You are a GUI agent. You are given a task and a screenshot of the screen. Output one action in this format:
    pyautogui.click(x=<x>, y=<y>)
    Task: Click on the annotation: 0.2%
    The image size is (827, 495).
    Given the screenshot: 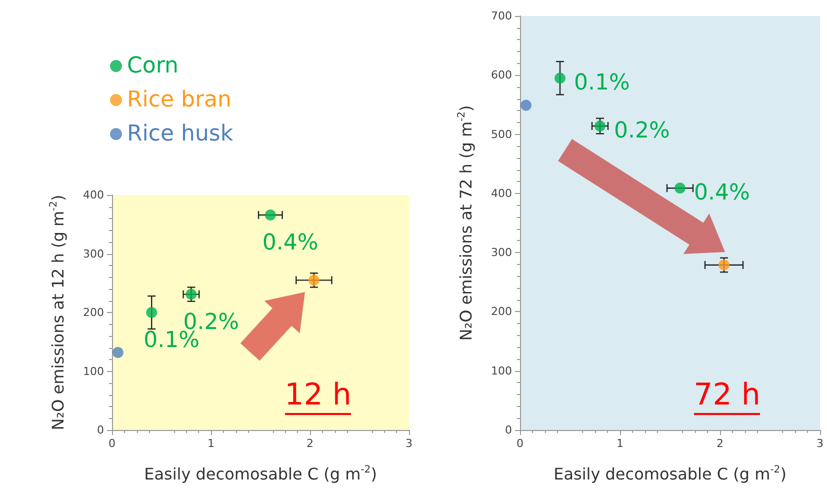 What is the action you would take?
    pyautogui.click(x=642, y=131)
    